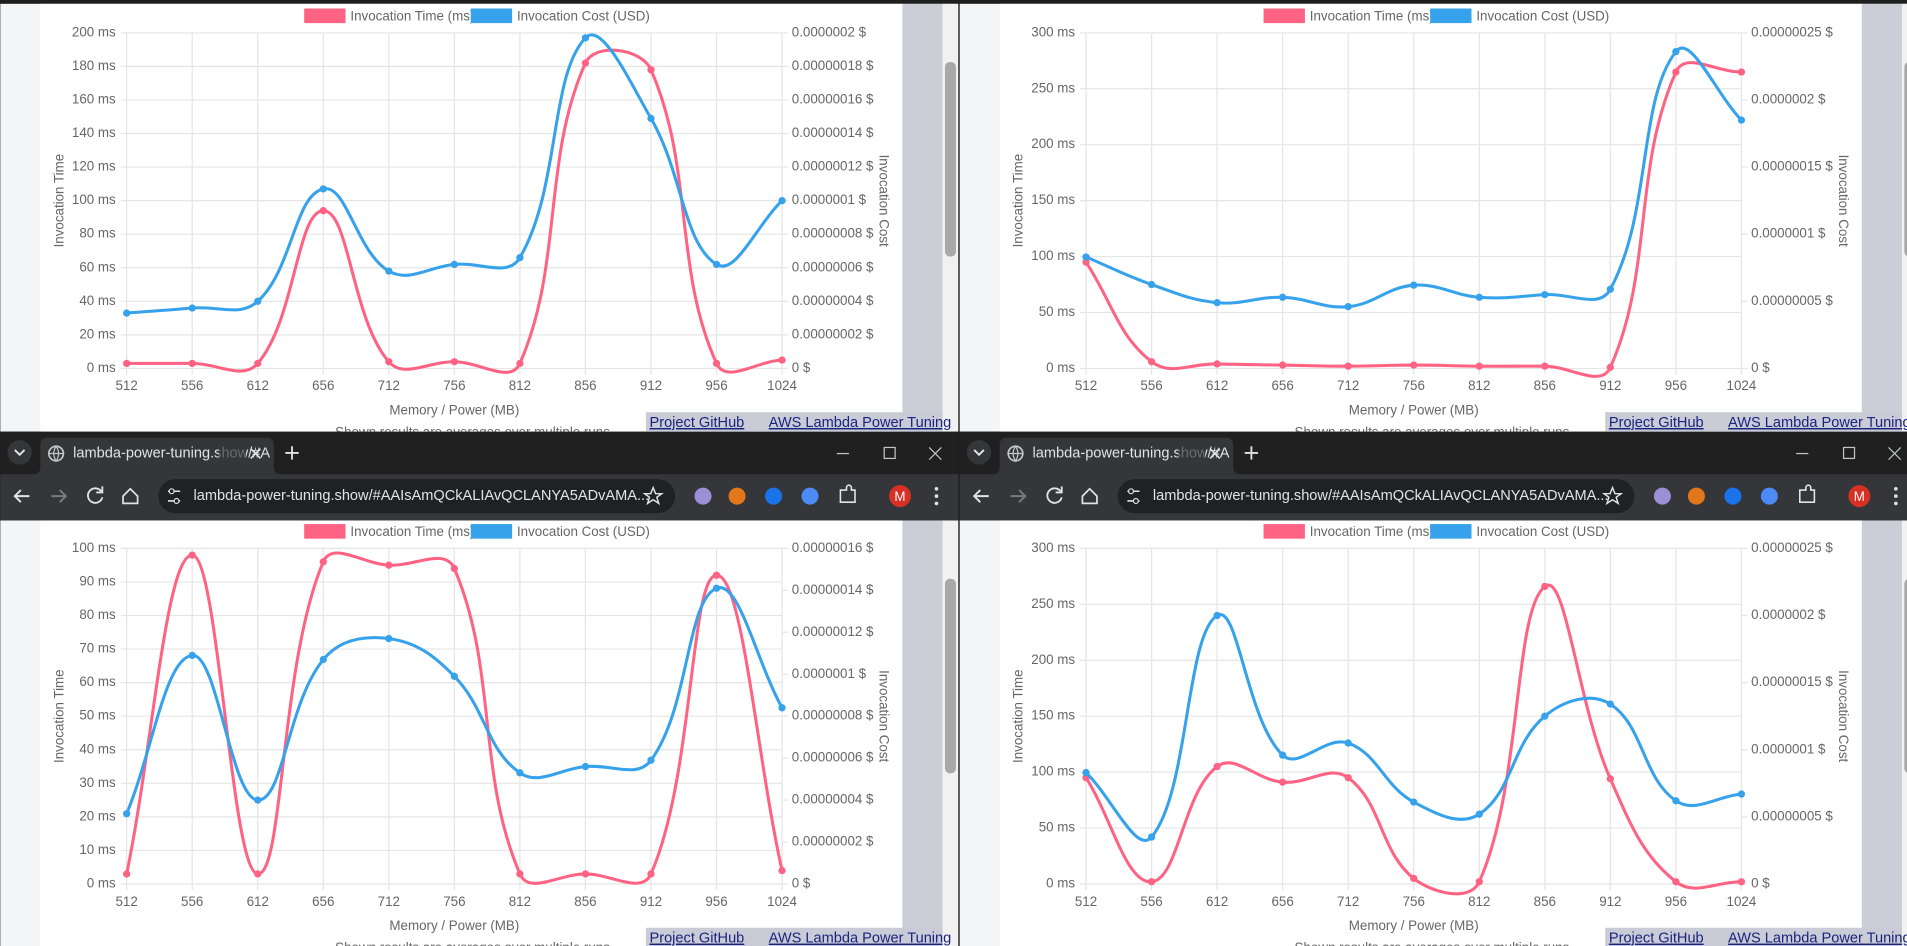  What do you see at coordinates (935, 454) in the screenshot?
I see `close-window` at bounding box center [935, 454].